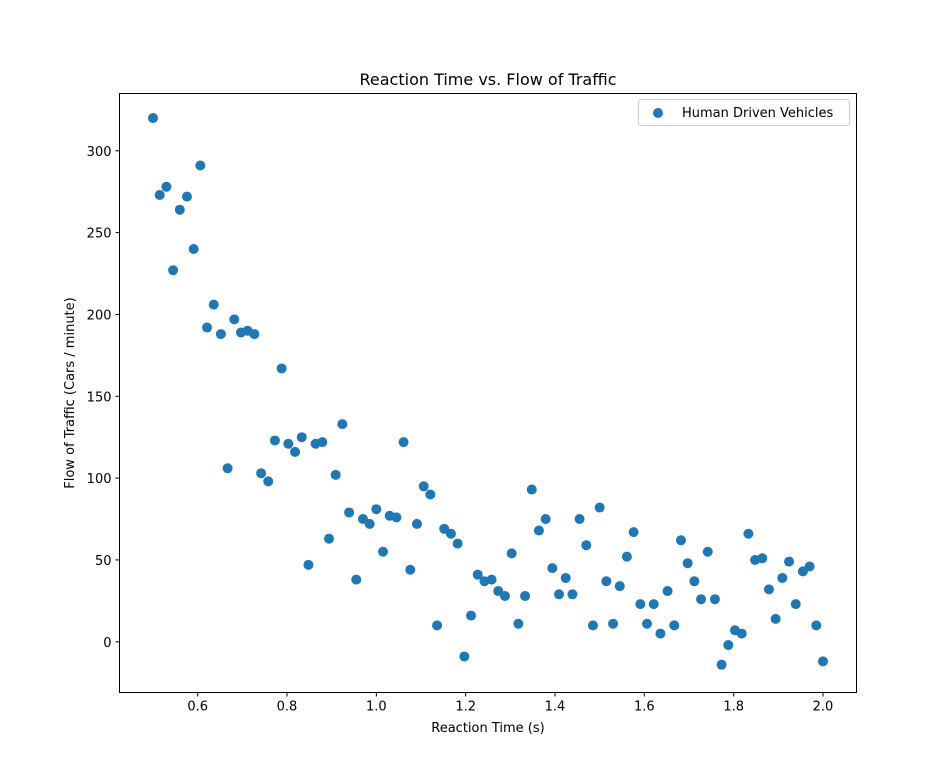 The width and height of the screenshot is (951, 777). I want to click on y-tick-label: 100, so click(99, 479).